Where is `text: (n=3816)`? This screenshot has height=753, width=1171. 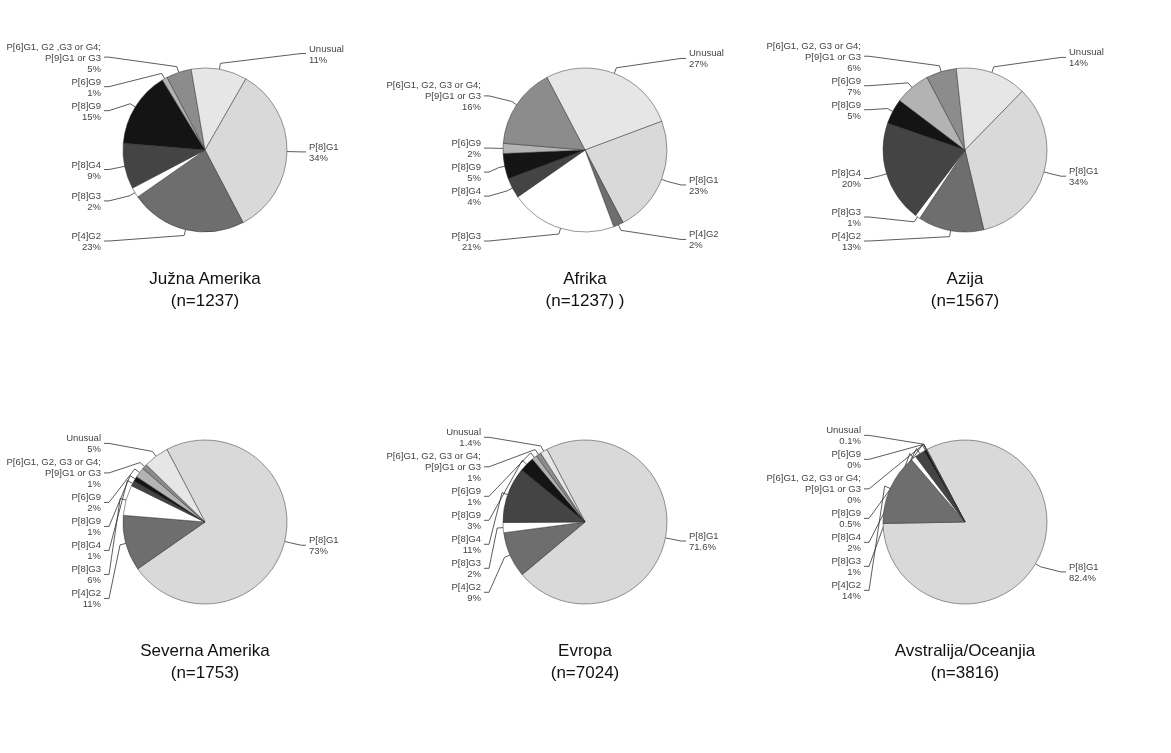 text: (n=3816) is located at coordinates (965, 672).